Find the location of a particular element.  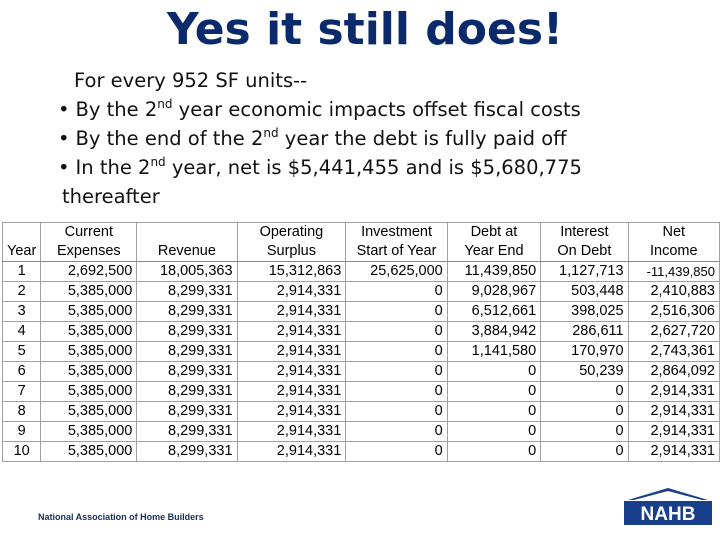

table-row: 9 5,385,000 8,299,331 2,914,331 0 0 0 2,914,331 is located at coordinates (360, 431).